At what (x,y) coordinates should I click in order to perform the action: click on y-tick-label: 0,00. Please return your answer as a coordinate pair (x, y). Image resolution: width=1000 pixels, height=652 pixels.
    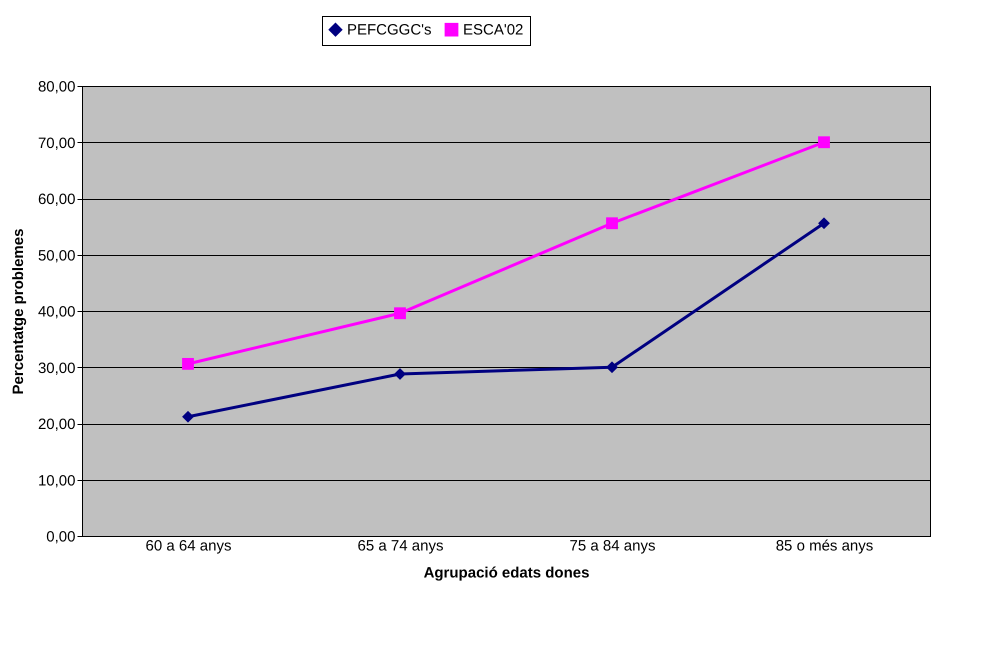
    Looking at the image, I should click on (61, 537).